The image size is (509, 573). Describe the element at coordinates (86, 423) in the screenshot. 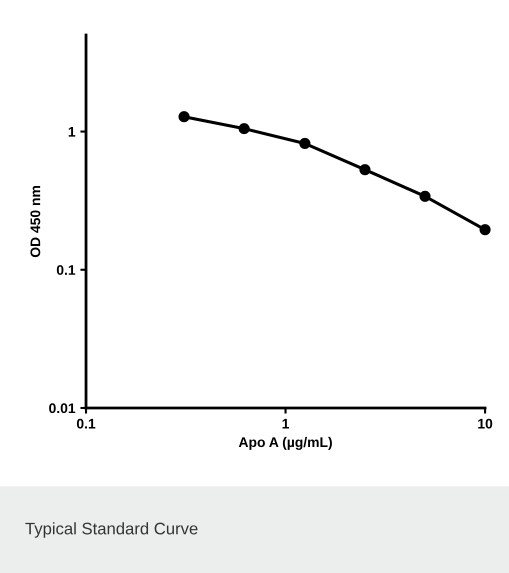

I see `x-tick-label: 0.1` at that location.